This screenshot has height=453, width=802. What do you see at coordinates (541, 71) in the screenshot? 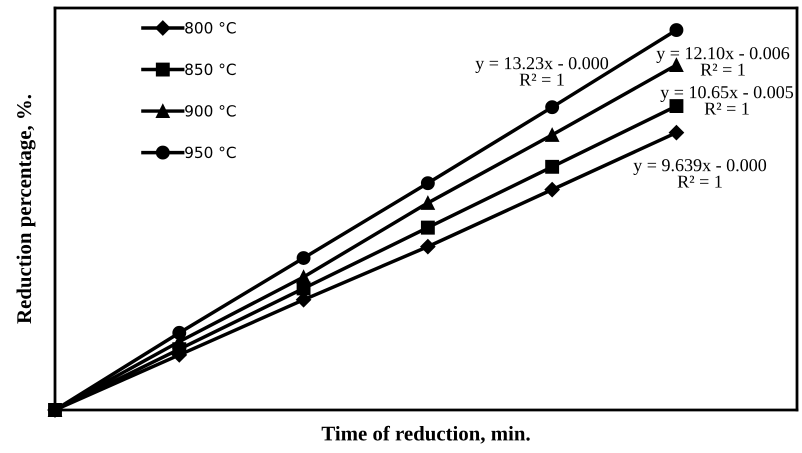
I see `annotation: y = 13.23x - 0.000 R² = 1` at bounding box center [541, 71].